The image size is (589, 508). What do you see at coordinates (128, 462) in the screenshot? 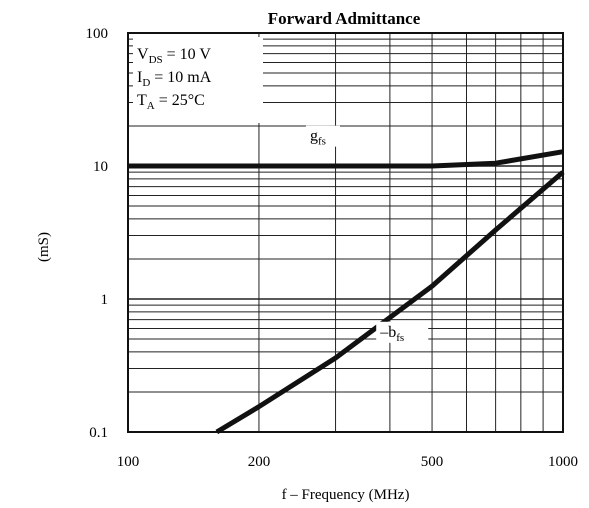
I see `x-tick-label: 100` at bounding box center [128, 462].